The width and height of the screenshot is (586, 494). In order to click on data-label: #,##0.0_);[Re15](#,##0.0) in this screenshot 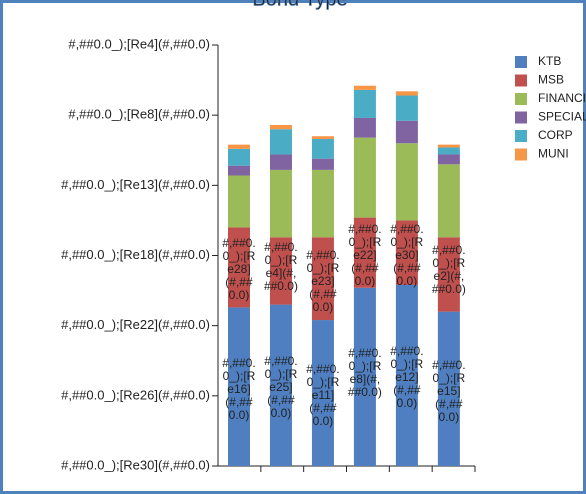, I will do `click(449, 391)`.